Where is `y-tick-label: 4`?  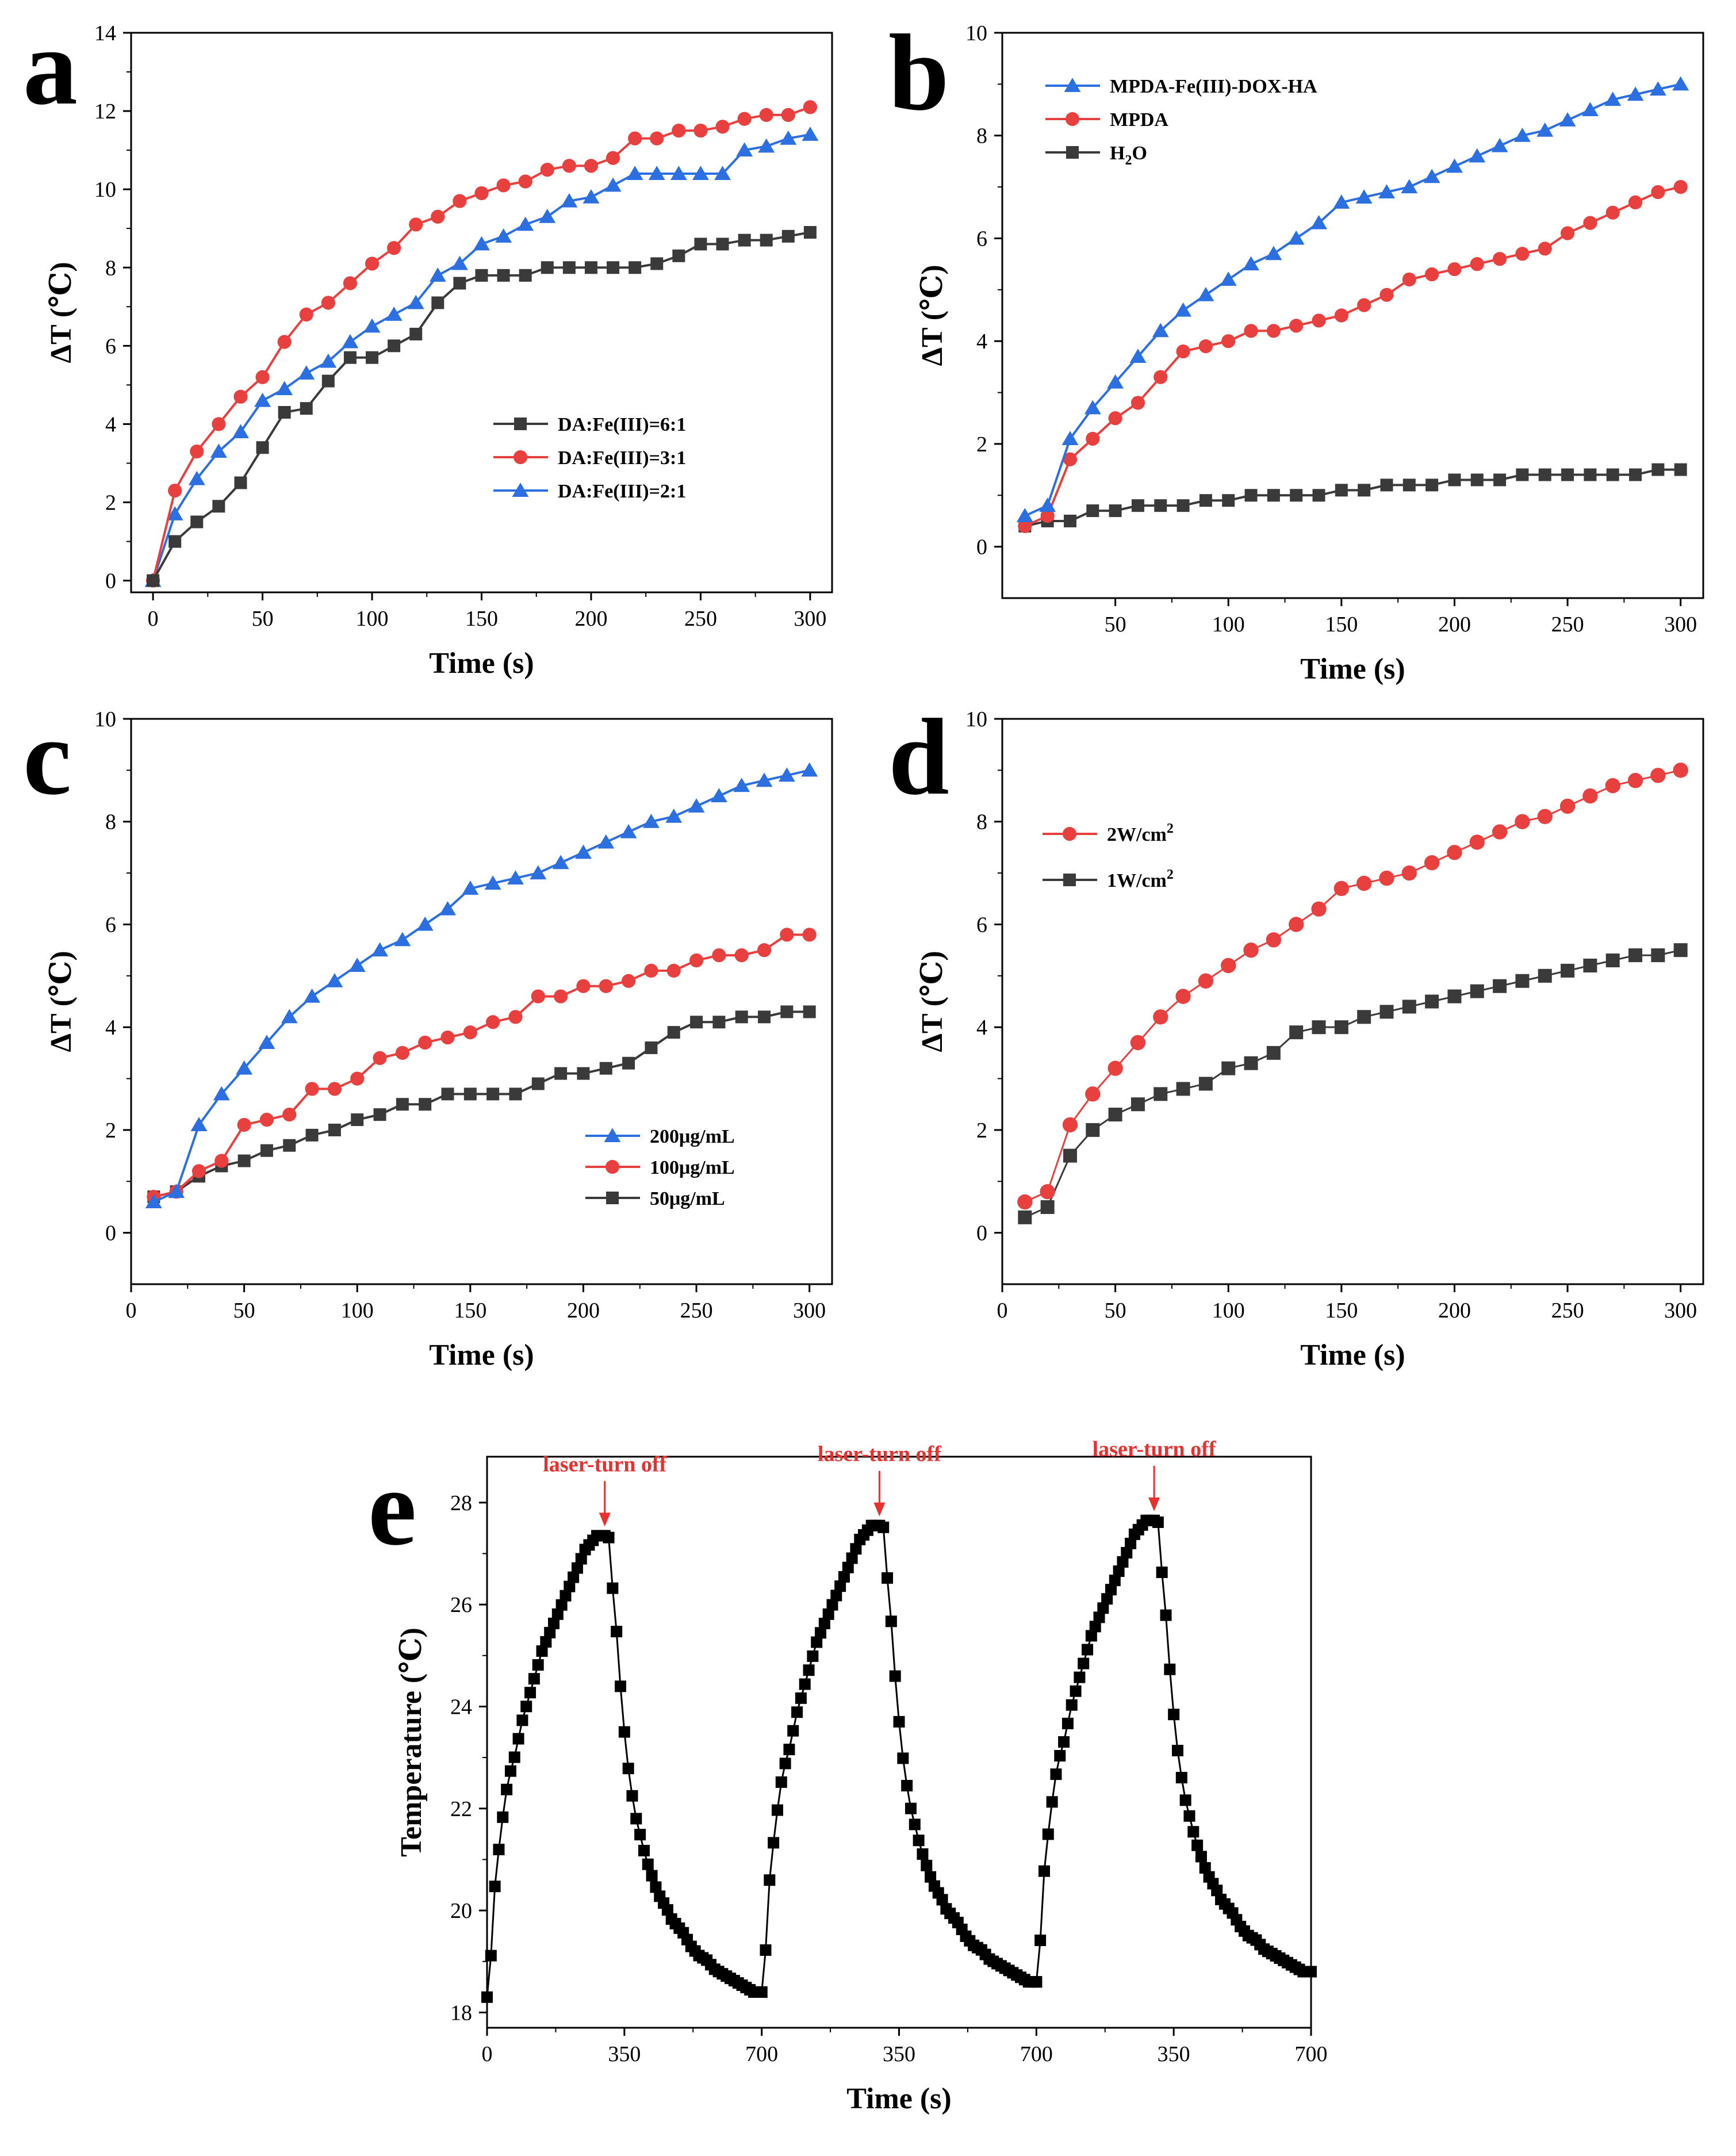
y-tick-label: 4 is located at coordinates (981, 342).